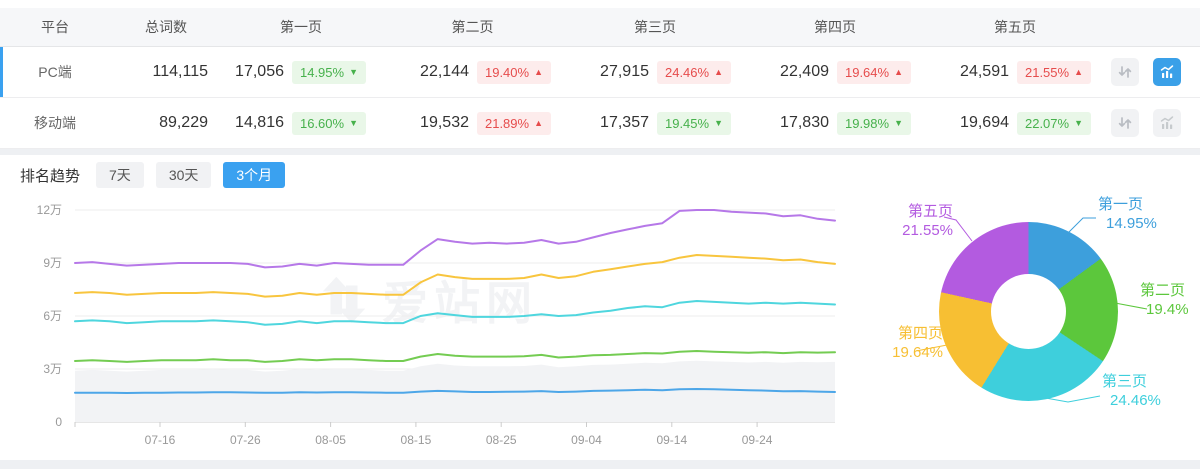 This screenshot has width=1200, height=469. What do you see at coordinates (671, 440) in the screenshot?
I see `svg-text: 09-14` at bounding box center [671, 440].